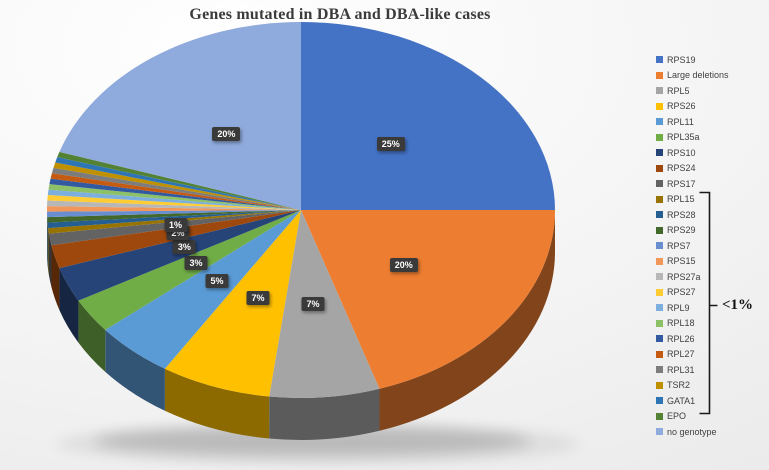 This screenshot has height=470, width=769. Describe the element at coordinates (681, 199) in the screenshot. I see `legend-label: RPL15` at that location.